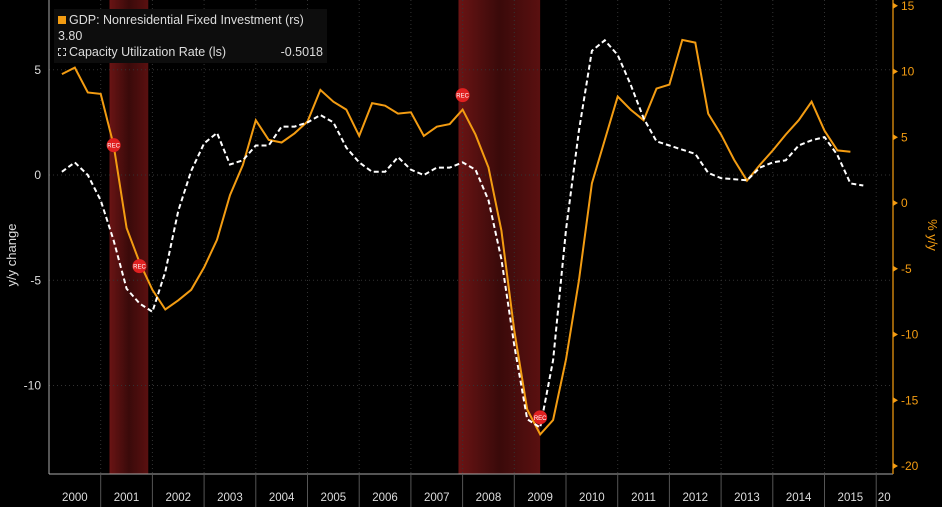  Describe the element at coordinates (932, 235) in the screenshot. I see `right-axis-title: % y/y` at that location.